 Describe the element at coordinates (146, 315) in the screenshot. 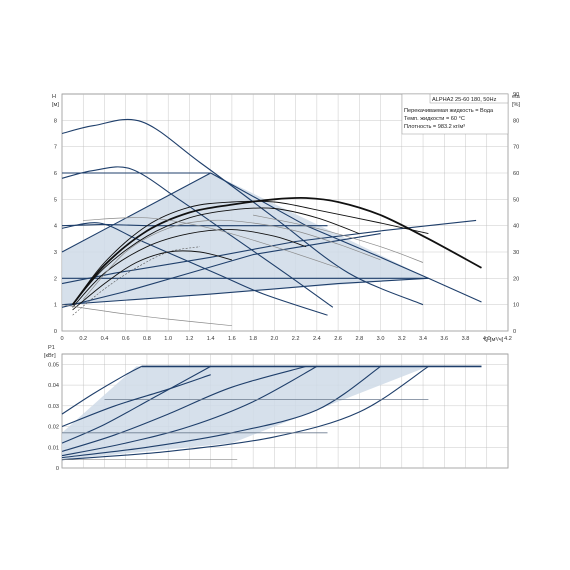

I see `series-grey_low` at that location.